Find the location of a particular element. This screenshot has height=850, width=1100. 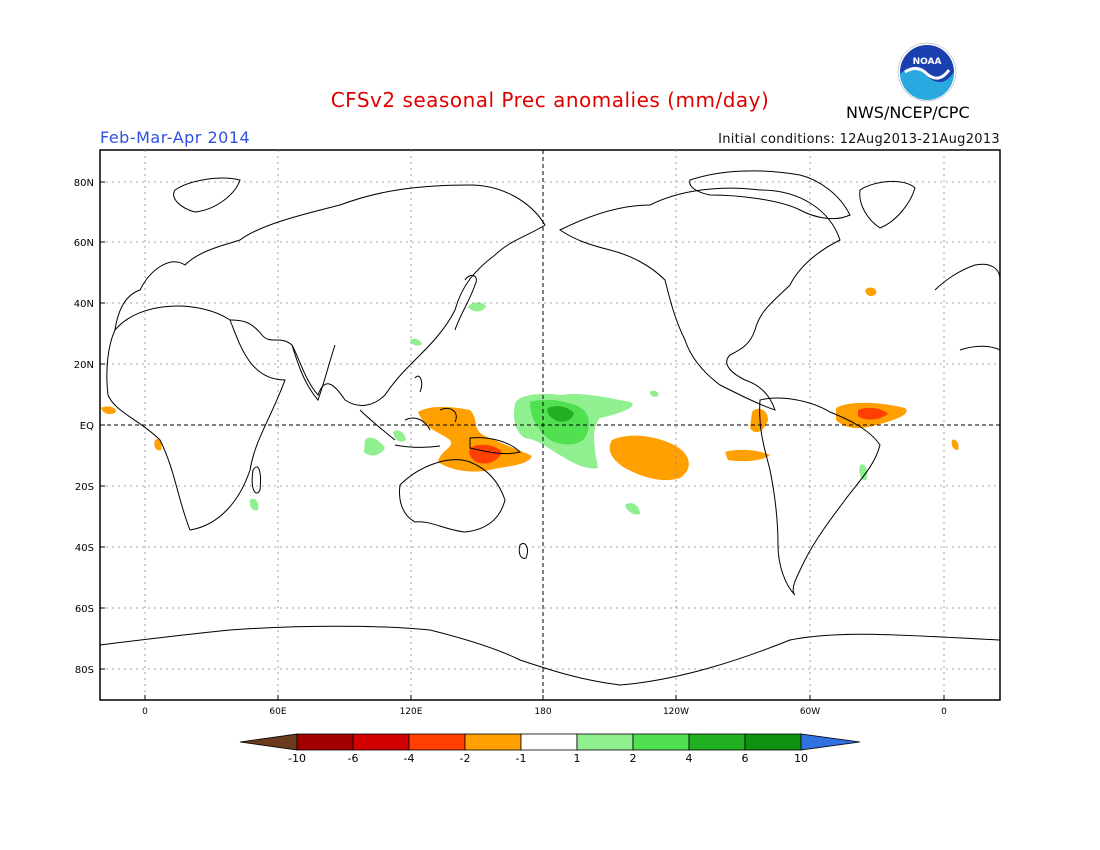

coast-madagascar is located at coordinates (256, 480).